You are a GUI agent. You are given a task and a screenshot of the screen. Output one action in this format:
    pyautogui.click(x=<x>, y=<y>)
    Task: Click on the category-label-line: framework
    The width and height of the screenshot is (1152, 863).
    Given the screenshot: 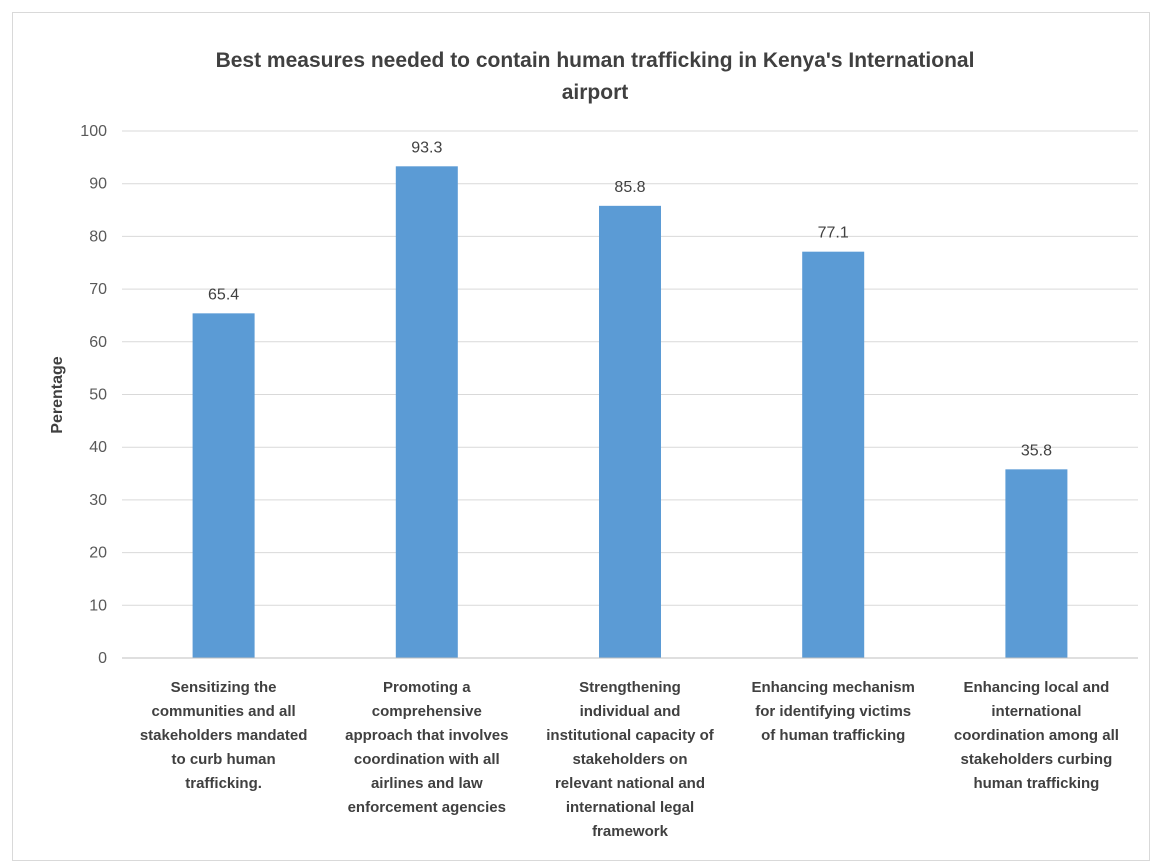 What is the action you would take?
    pyautogui.click(x=630, y=831)
    